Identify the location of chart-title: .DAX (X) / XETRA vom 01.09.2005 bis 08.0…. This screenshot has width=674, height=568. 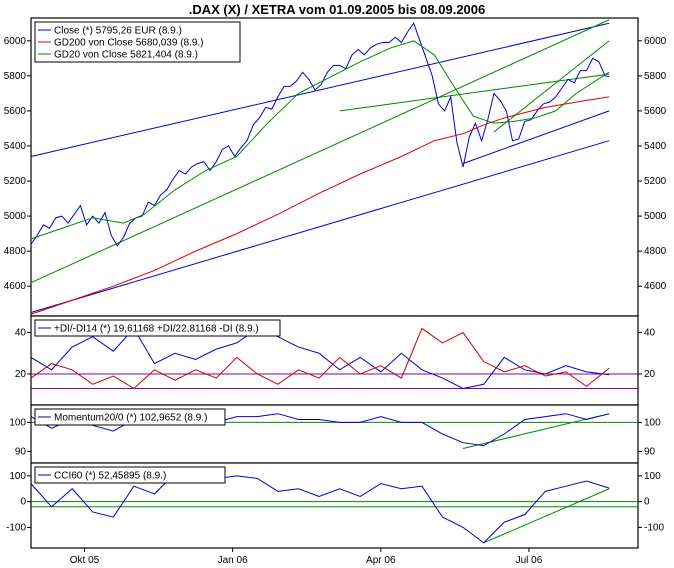
(337, 9).